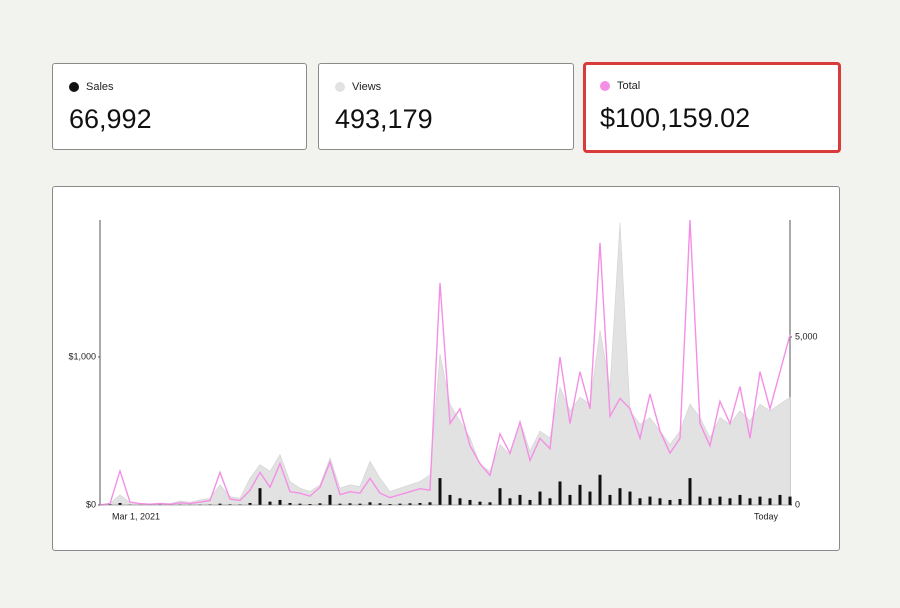  Describe the element at coordinates (384, 119) in the screenshot. I see `card-value: 493,179` at that location.